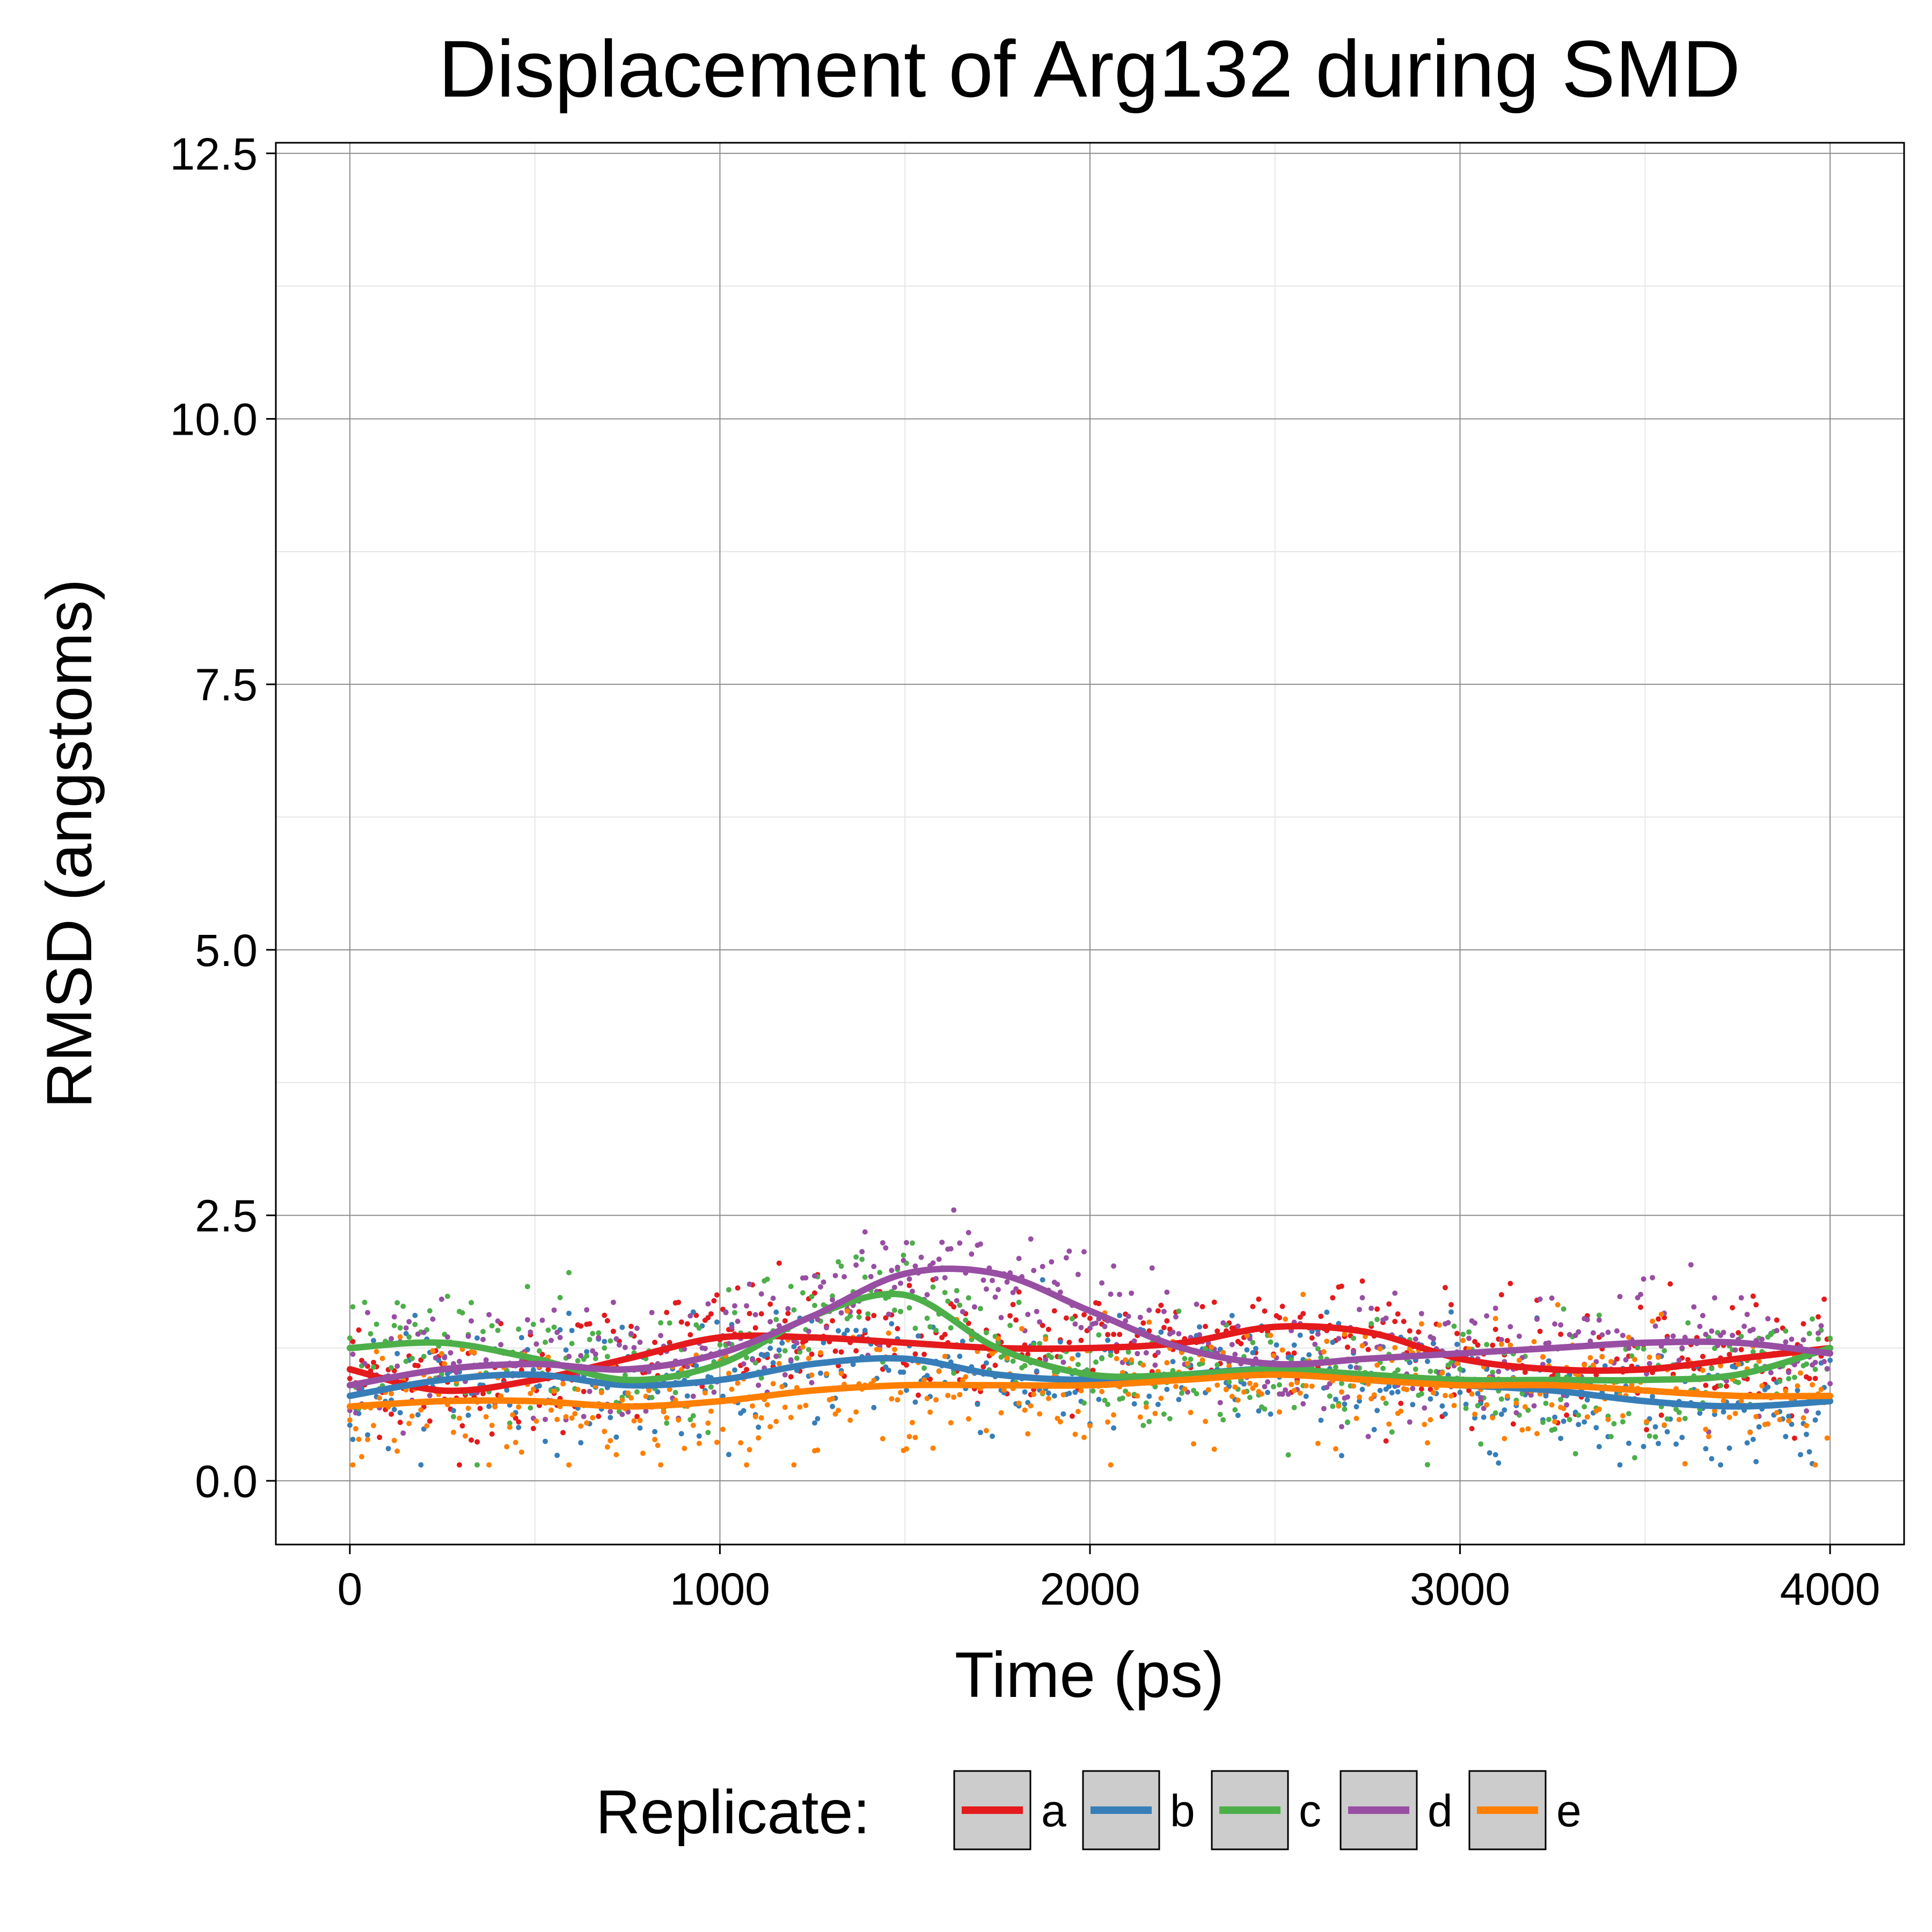  I want to click on legend-label: d, so click(1440, 1810).